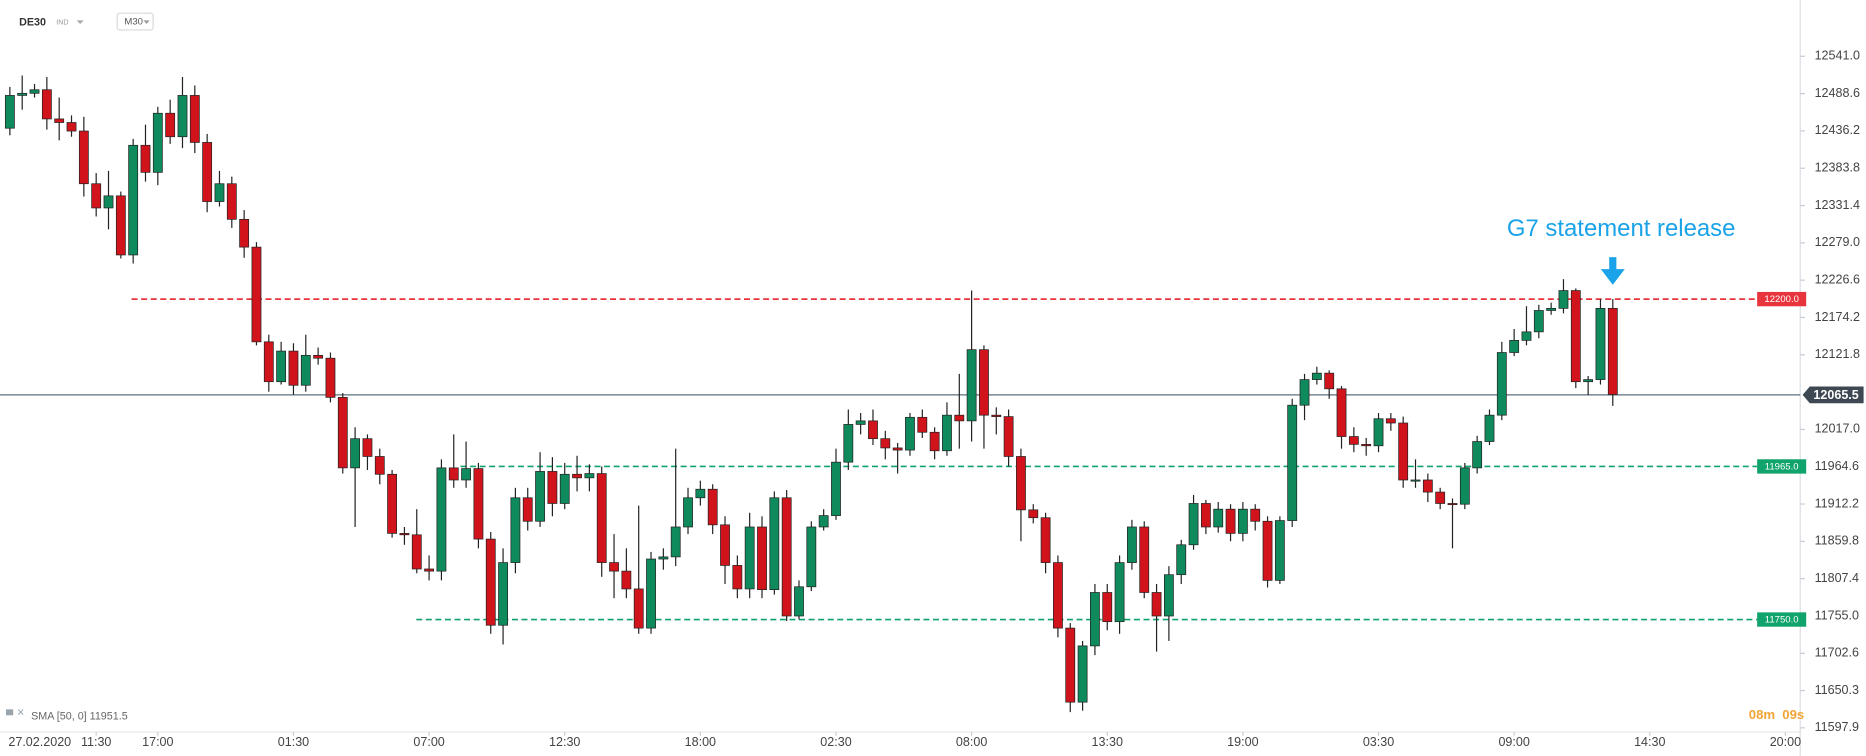  What do you see at coordinates (293, 742) in the screenshot?
I see `x-tick-label: 01:30` at bounding box center [293, 742].